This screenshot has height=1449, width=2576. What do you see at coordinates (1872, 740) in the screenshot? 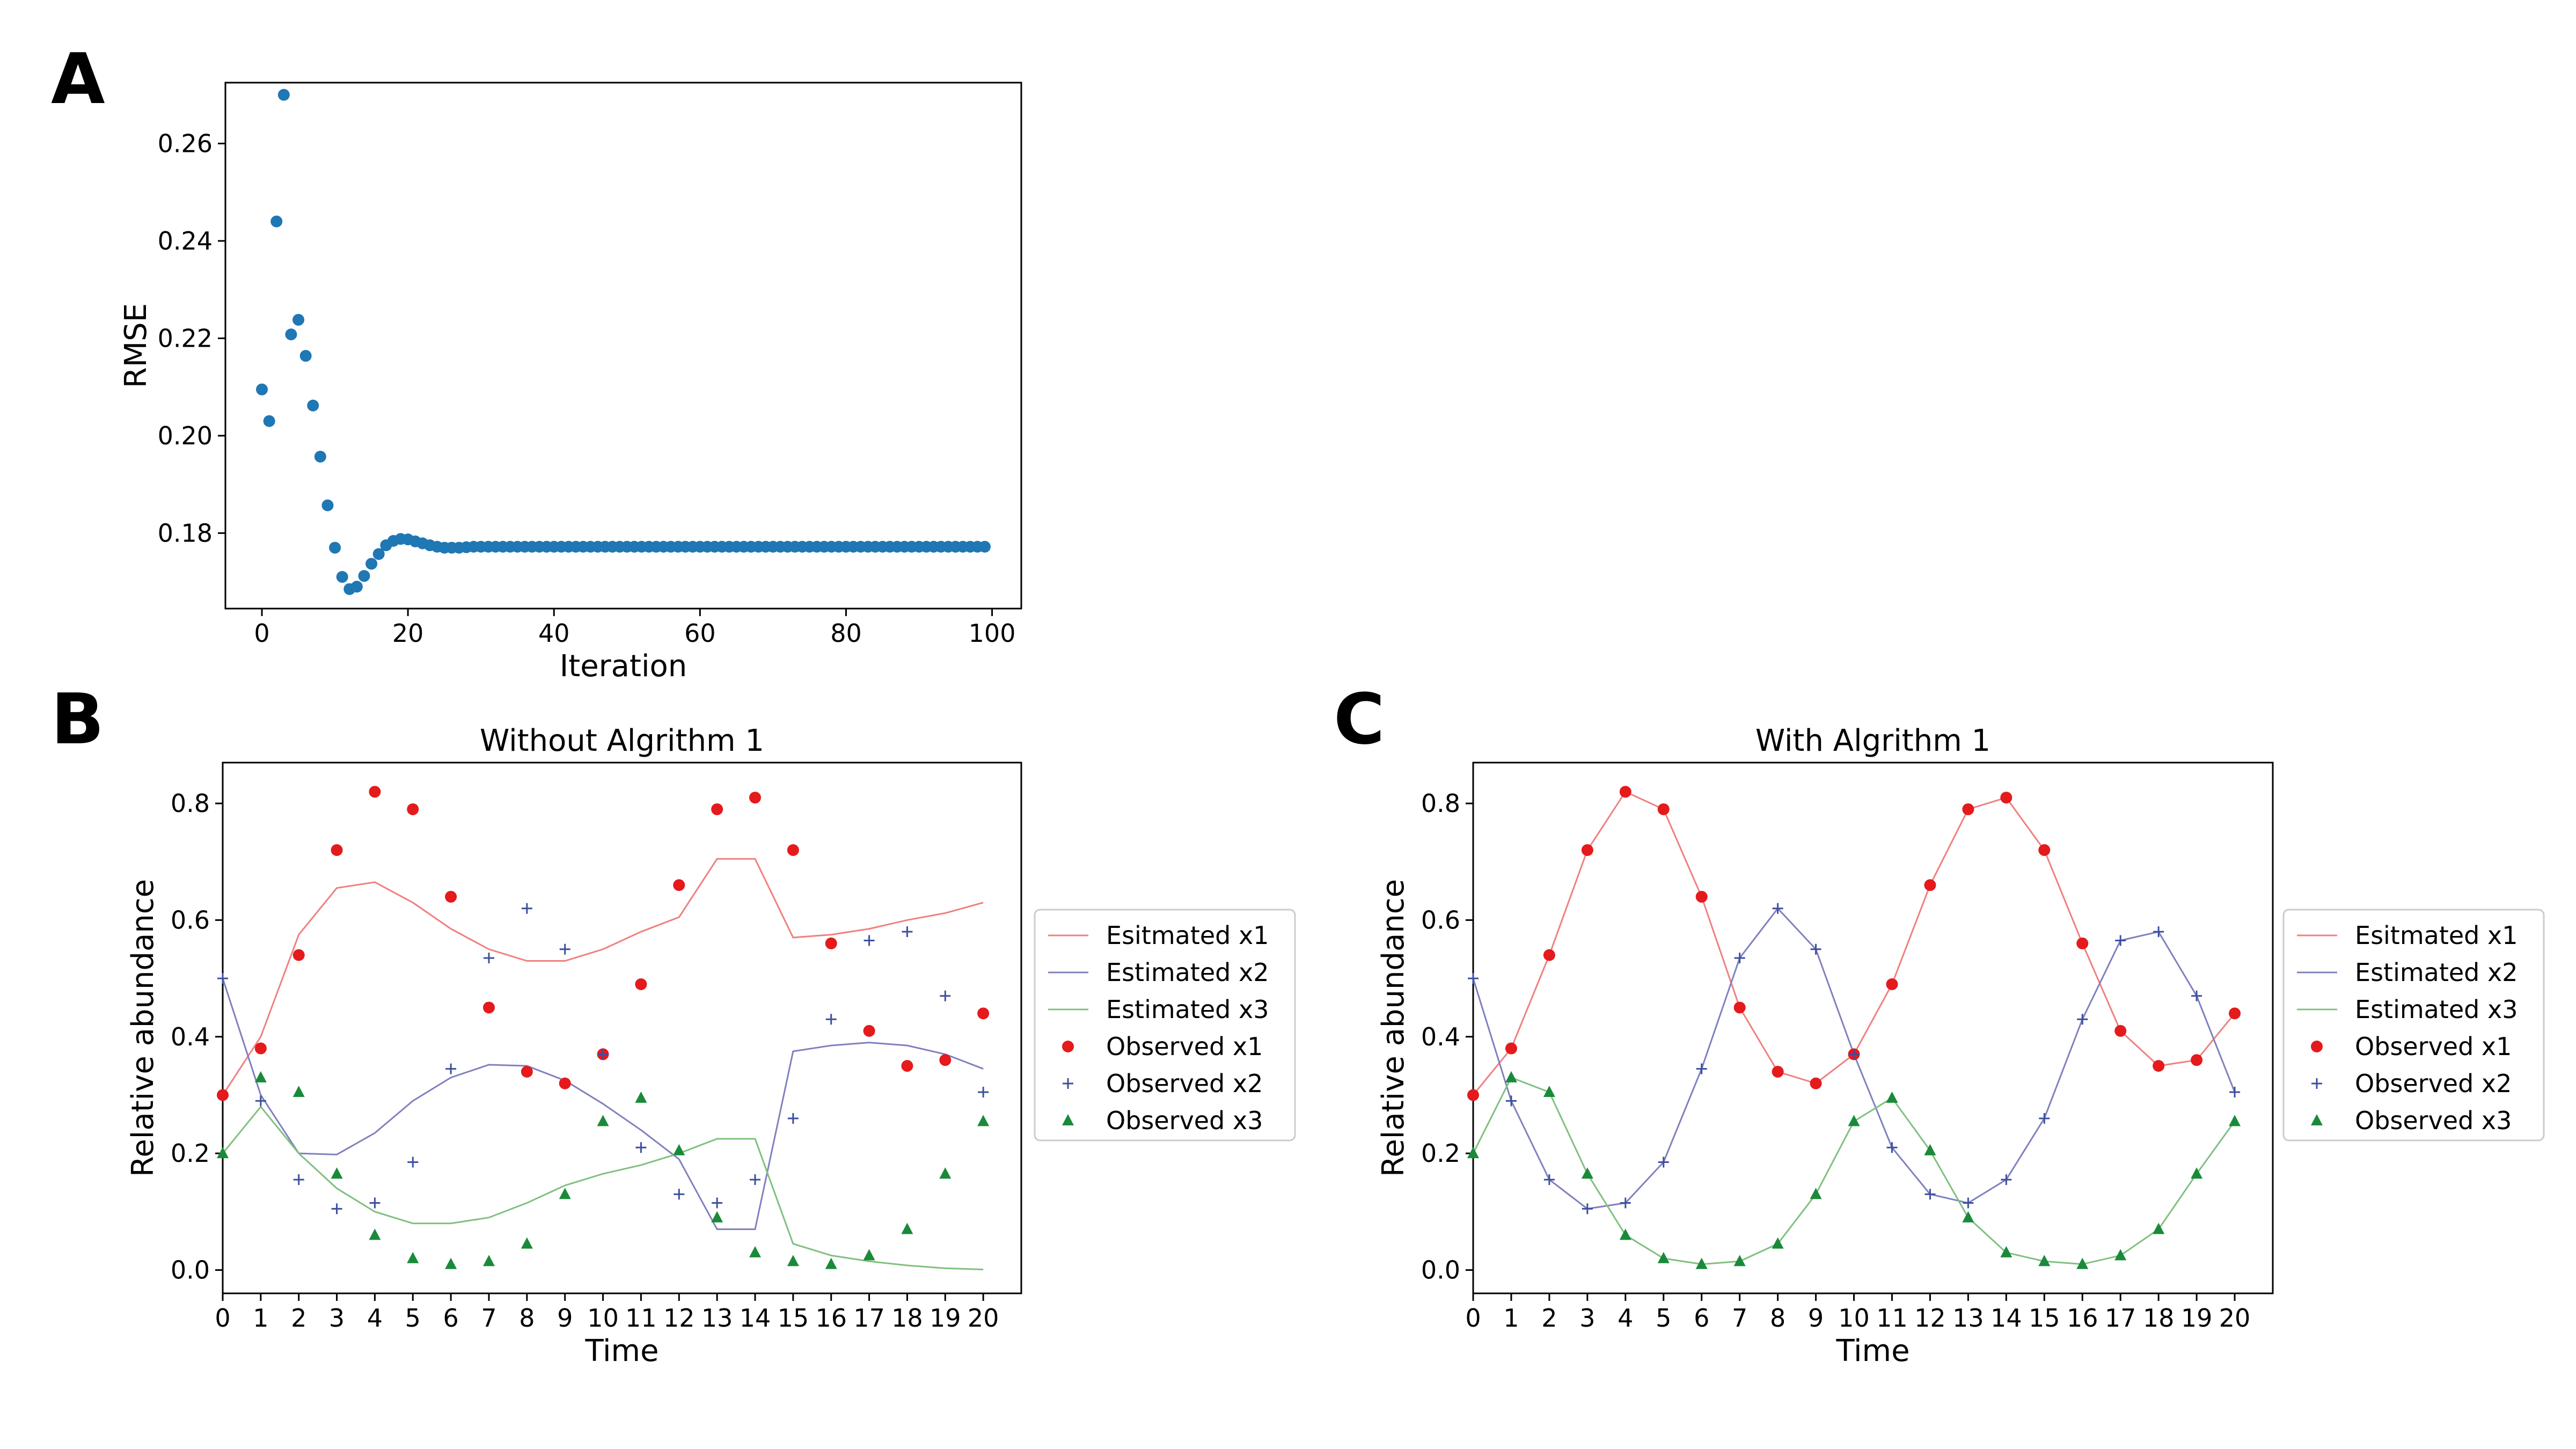
I see `chart-title: With Algrithm 1` at bounding box center [1872, 740].